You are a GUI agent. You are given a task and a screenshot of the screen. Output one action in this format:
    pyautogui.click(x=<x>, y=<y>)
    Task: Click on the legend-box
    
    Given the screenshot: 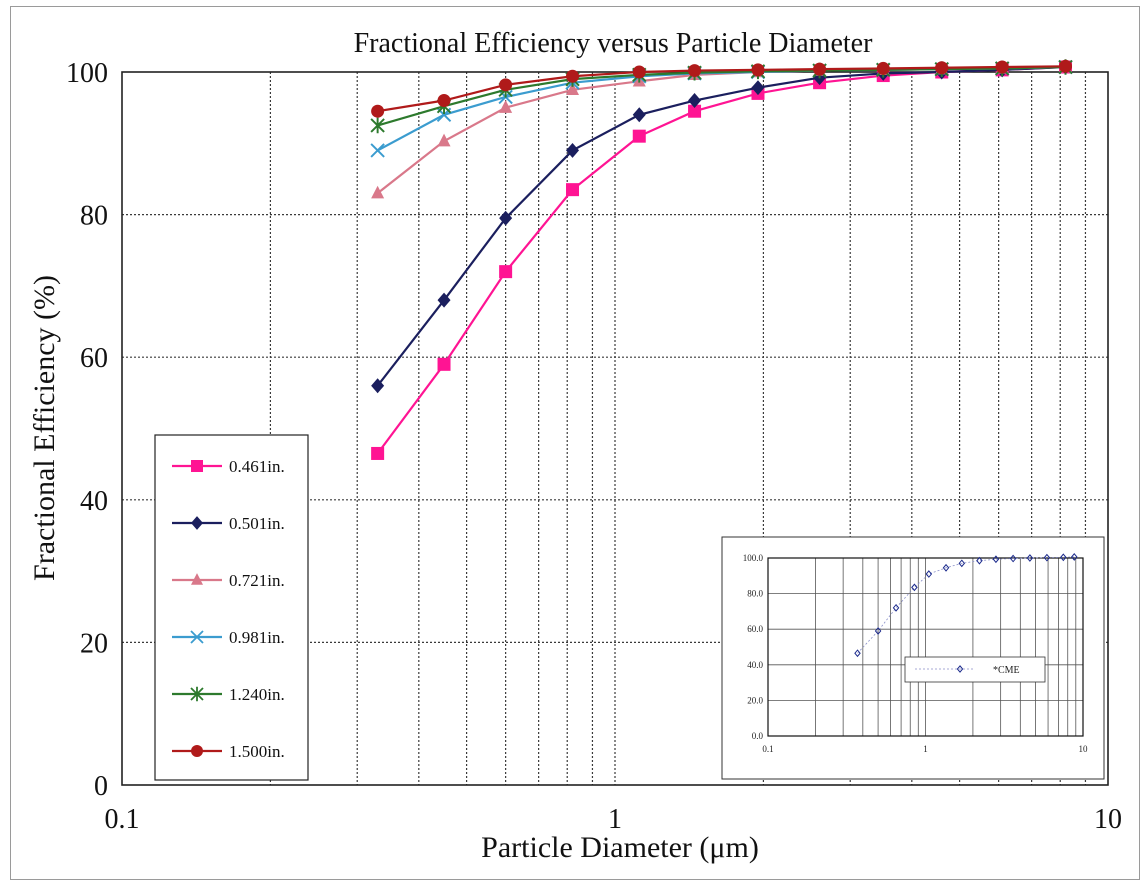 What is the action you would take?
    pyautogui.click(x=231, y=607)
    